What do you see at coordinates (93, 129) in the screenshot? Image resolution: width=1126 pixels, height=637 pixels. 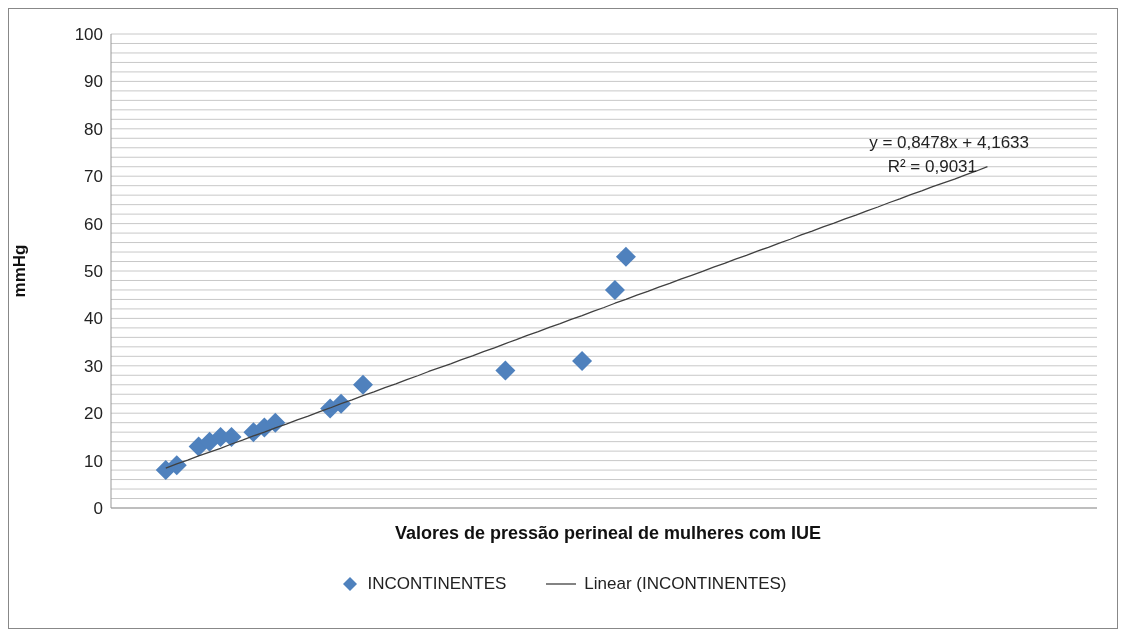 I see `y-tick-label: 80` at bounding box center [93, 129].